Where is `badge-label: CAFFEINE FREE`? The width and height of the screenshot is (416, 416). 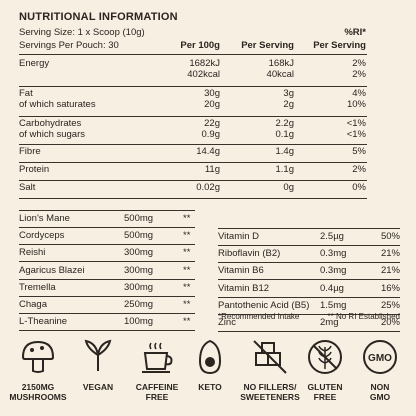 badge-label: CAFFEINE FREE is located at coordinates (157, 392).